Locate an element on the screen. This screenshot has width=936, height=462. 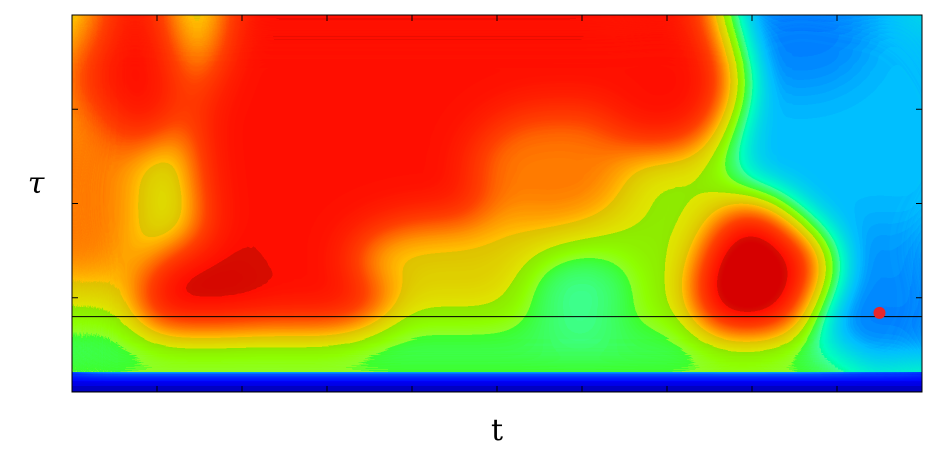
x-axis-label: t is located at coordinates (497, 430).